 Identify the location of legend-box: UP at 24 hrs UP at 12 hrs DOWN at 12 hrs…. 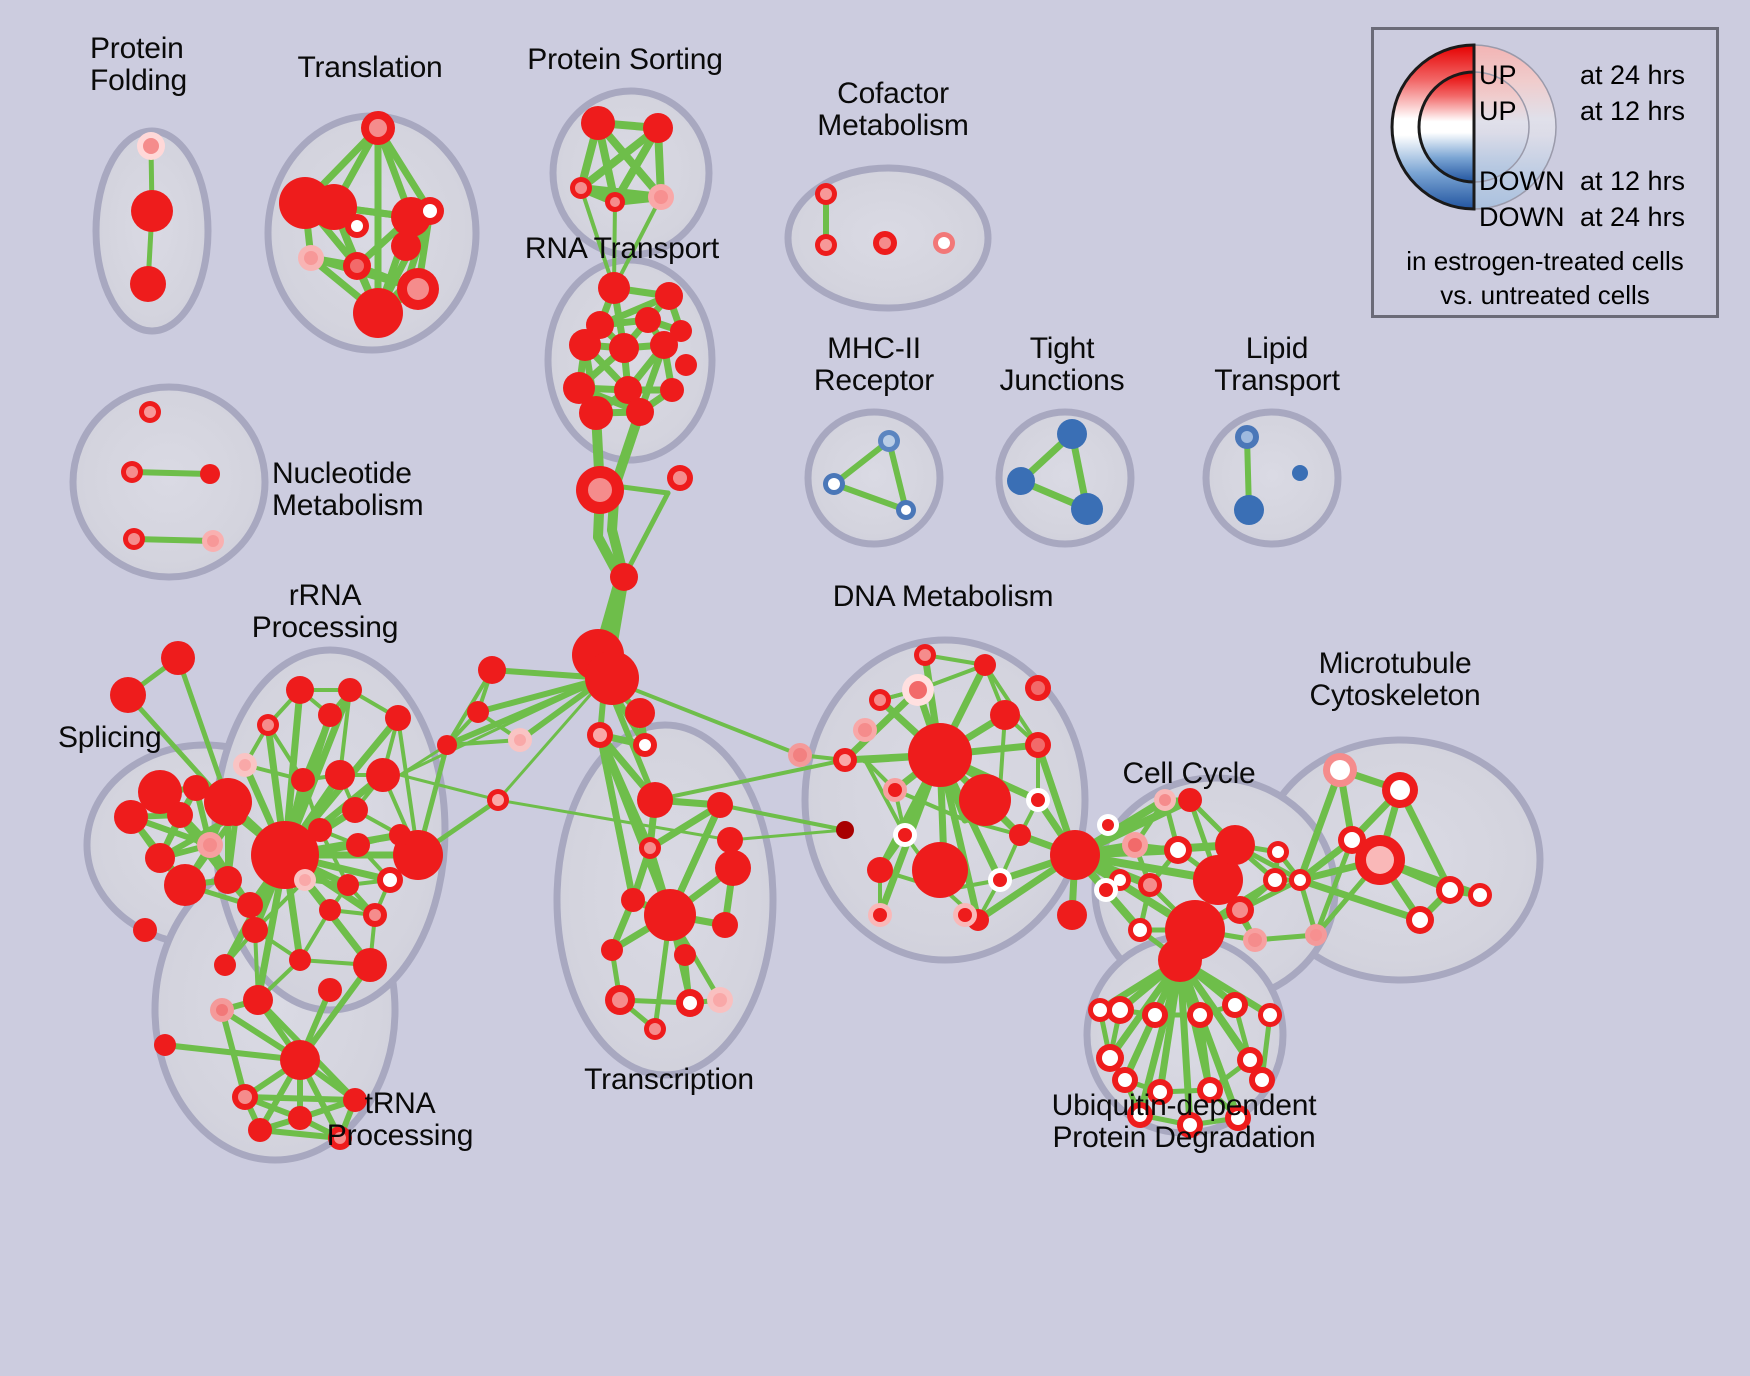
(1545, 172).